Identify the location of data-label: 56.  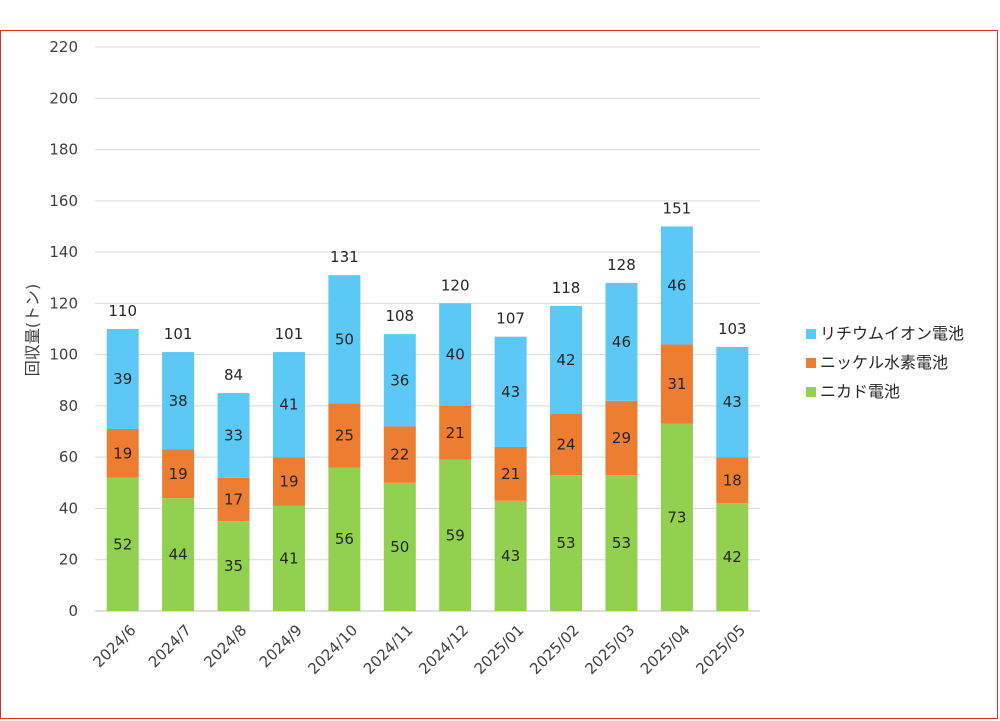
(344, 539).